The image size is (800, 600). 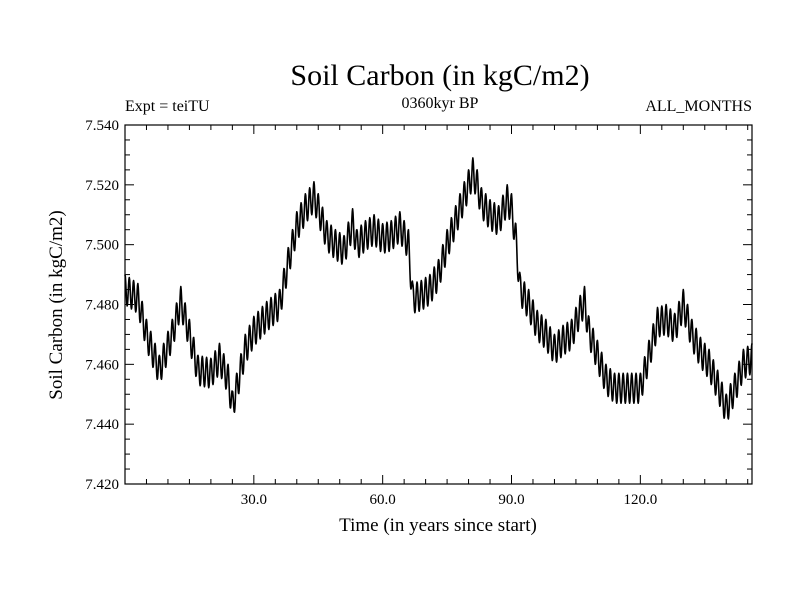 I want to click on months-label: ALL_MONTHS, so click(x=698, y=106).